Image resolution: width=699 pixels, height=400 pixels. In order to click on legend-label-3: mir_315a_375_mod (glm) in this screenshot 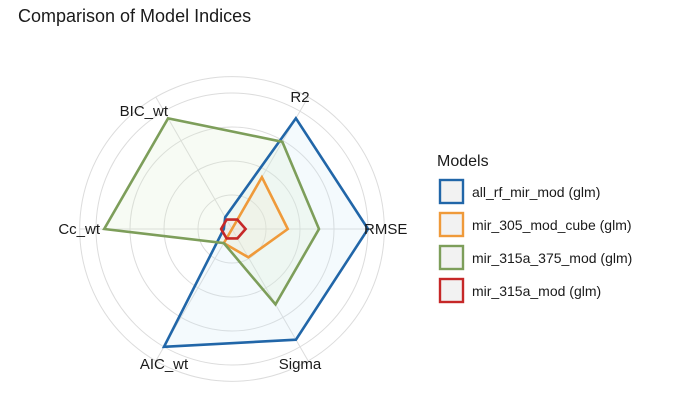, I will do `click(552, 258)`.